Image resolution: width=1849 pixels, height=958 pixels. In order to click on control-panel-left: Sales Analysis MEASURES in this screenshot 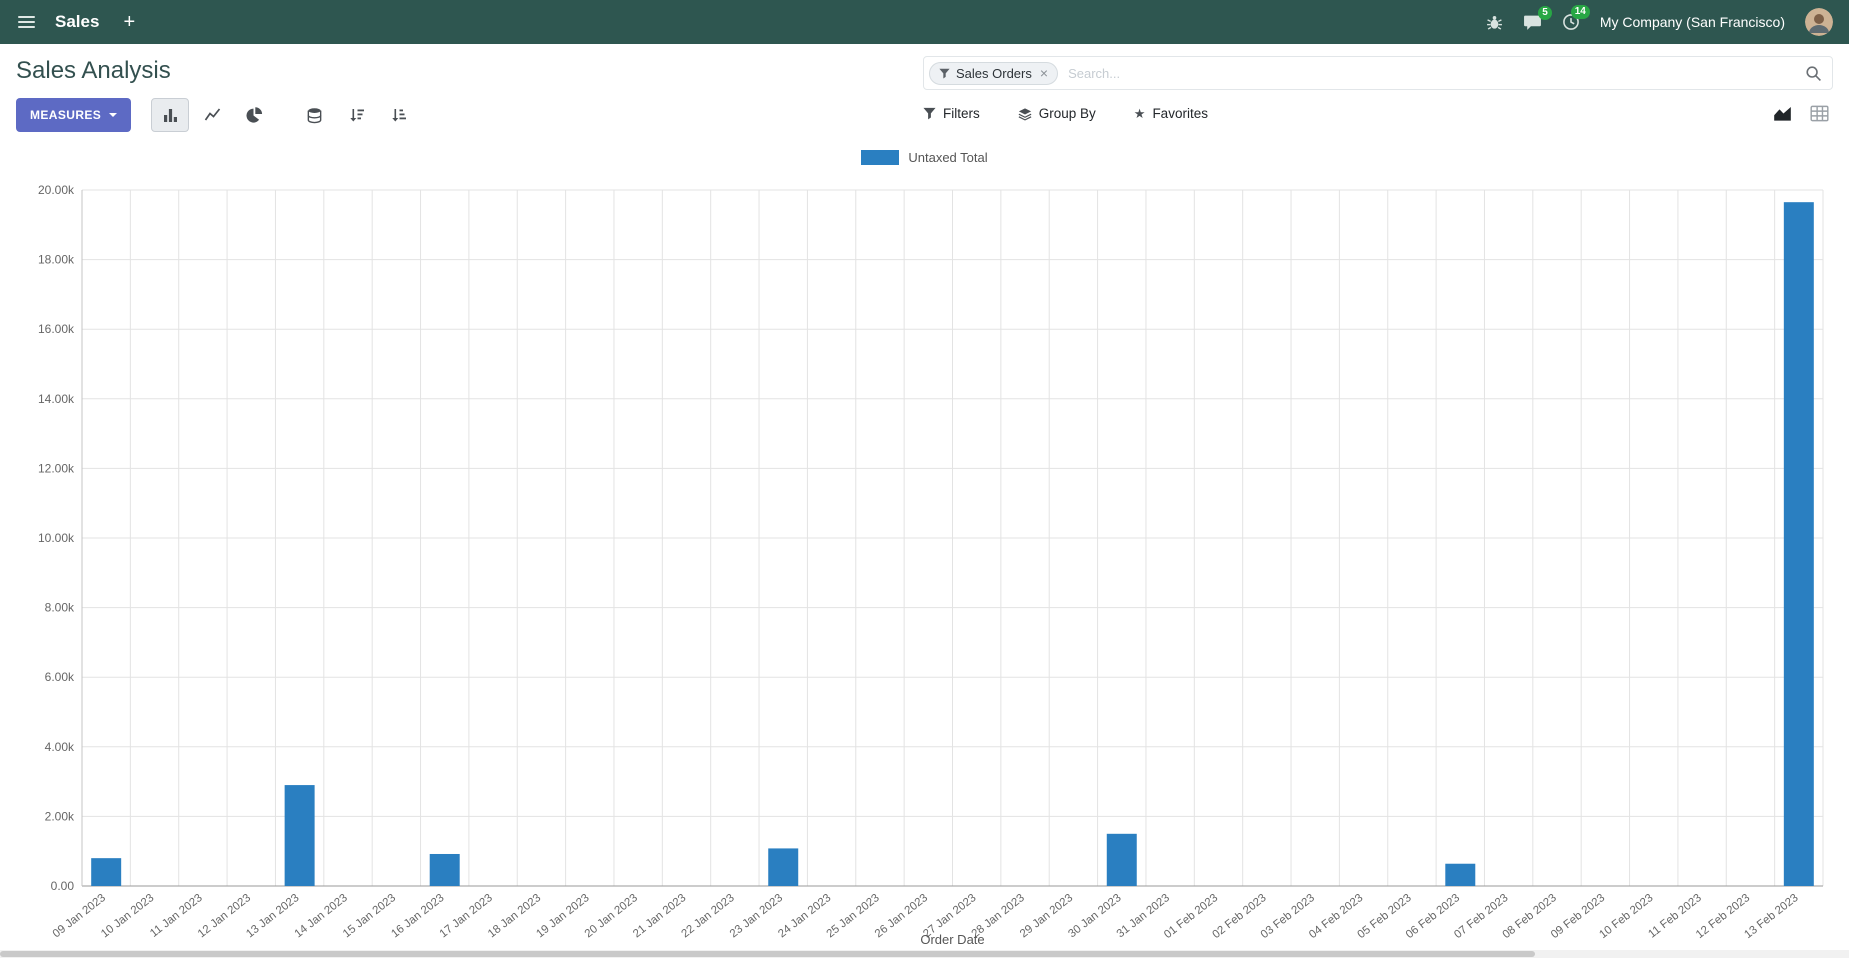, I will do `click(216, 94)`.